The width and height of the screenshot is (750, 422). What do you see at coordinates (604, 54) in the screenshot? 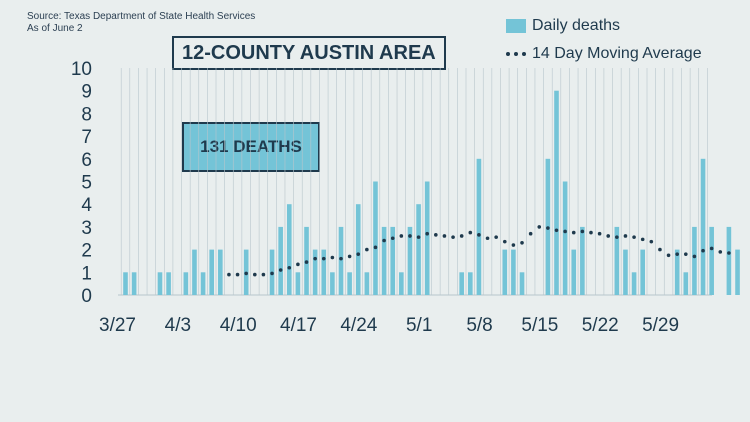
I see `legend-item-moving-average: 14 Day Moving Average` at bounding box center [604, 54].